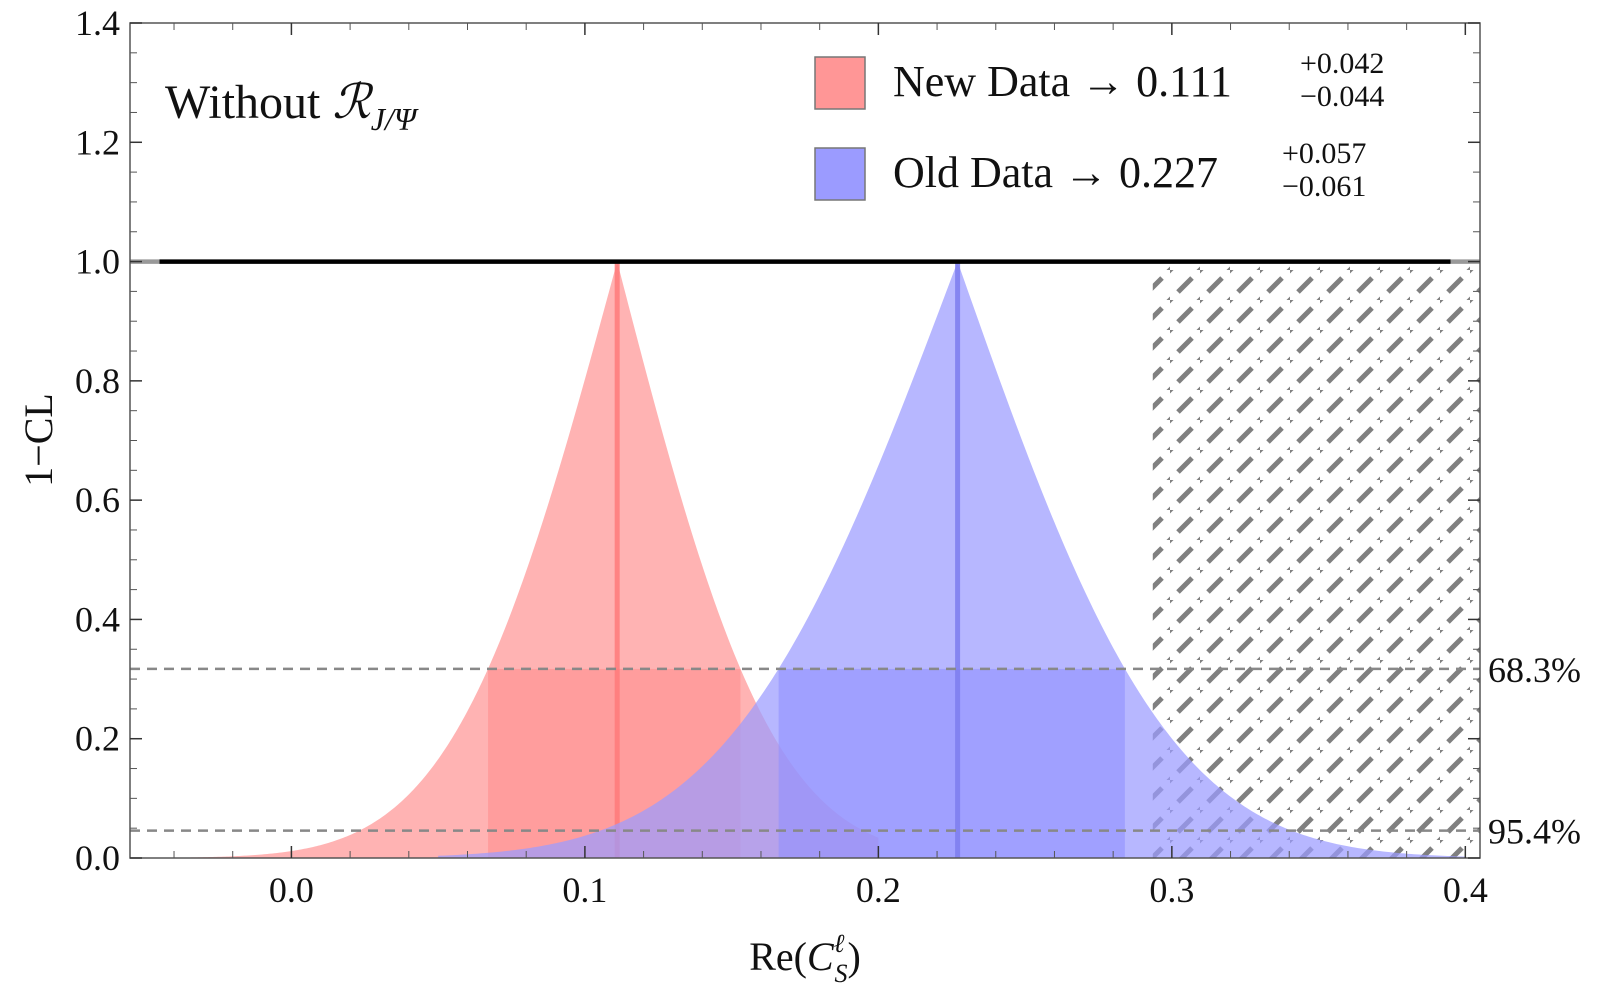 The width and height of the screenshot is (1600, 987). I want to click on y-tick-label: 0.8, so click(97, 381).